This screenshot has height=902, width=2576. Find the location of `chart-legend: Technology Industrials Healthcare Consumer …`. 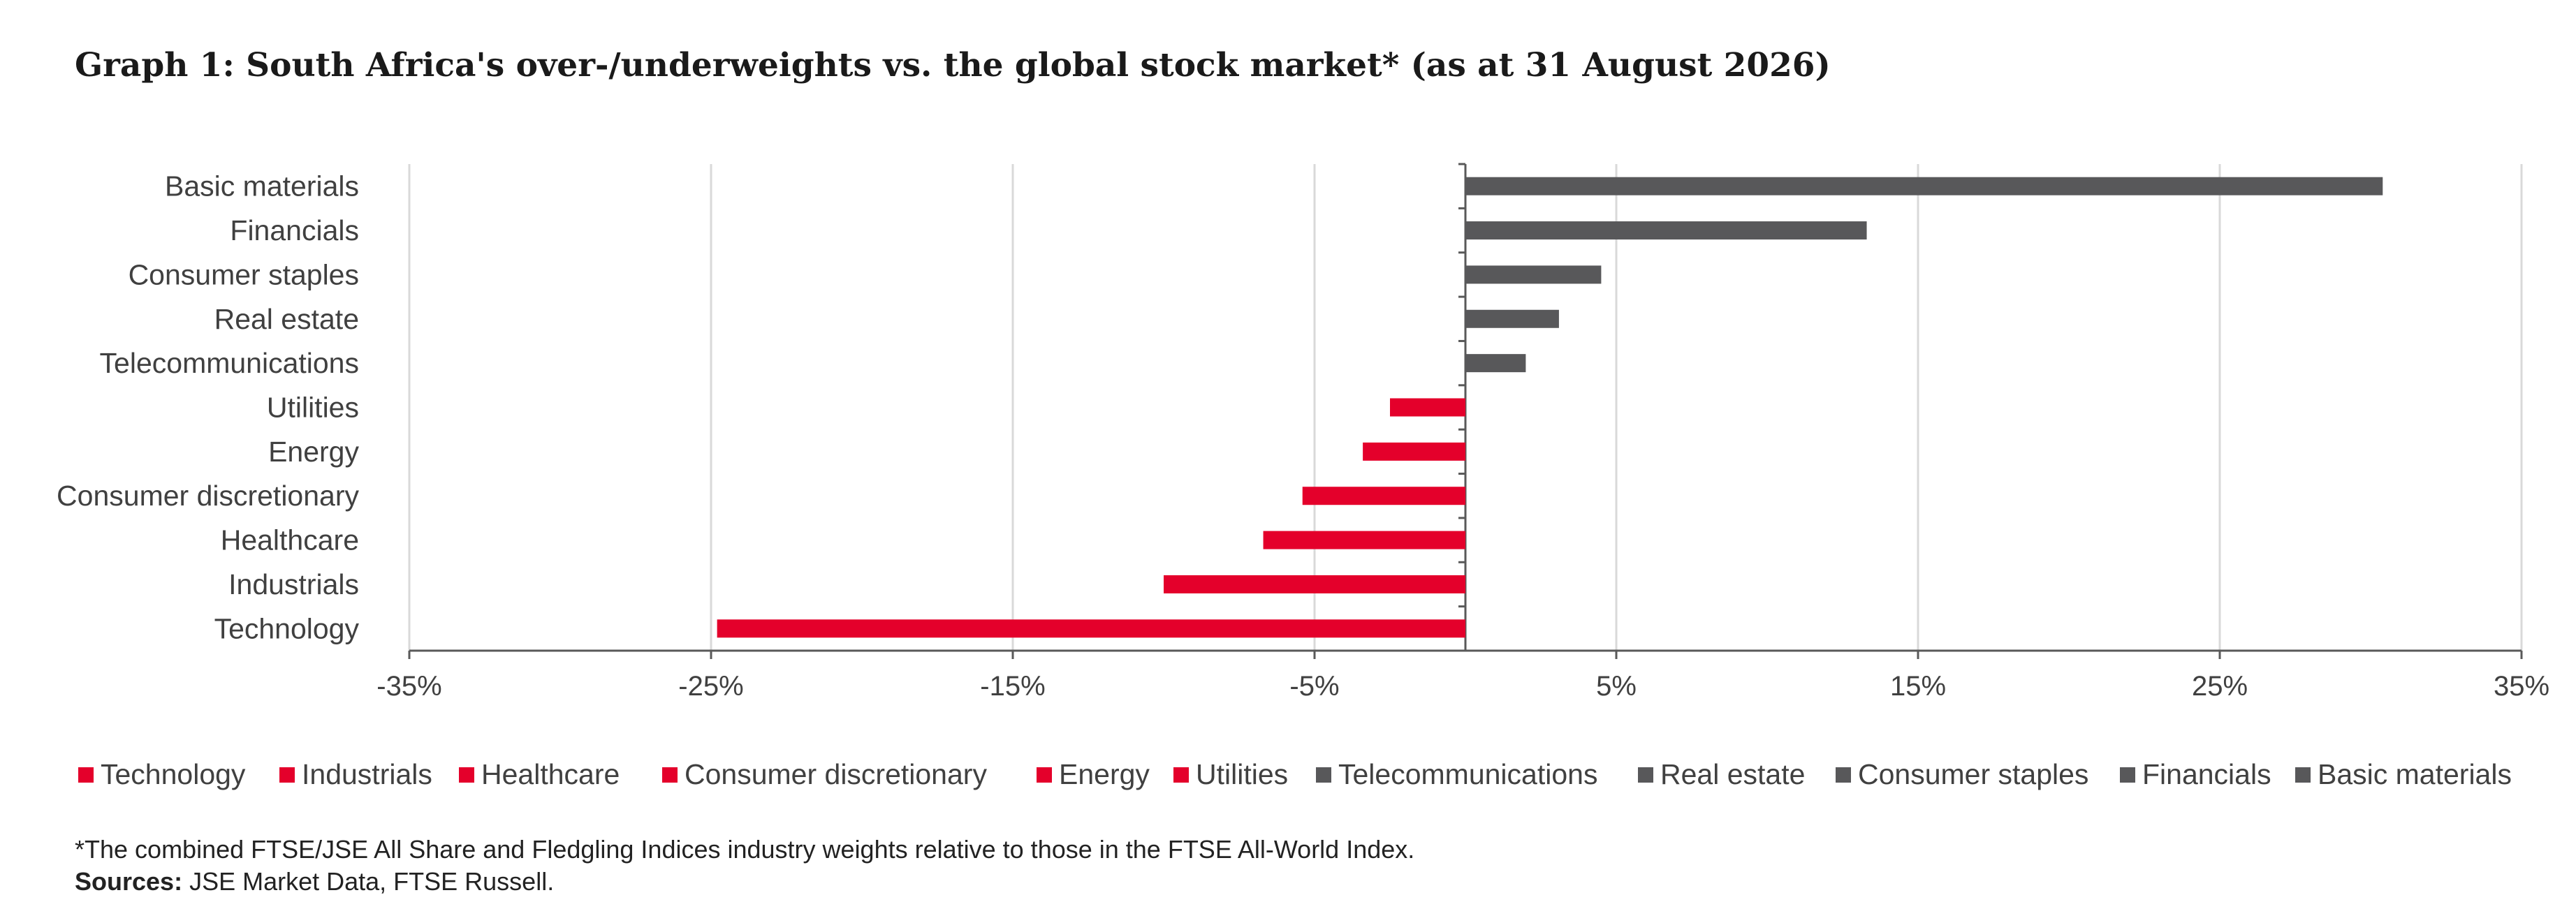

chart-legend: Technology Industrials Healthcare Consumer … is located at coordinates (1300, 779).